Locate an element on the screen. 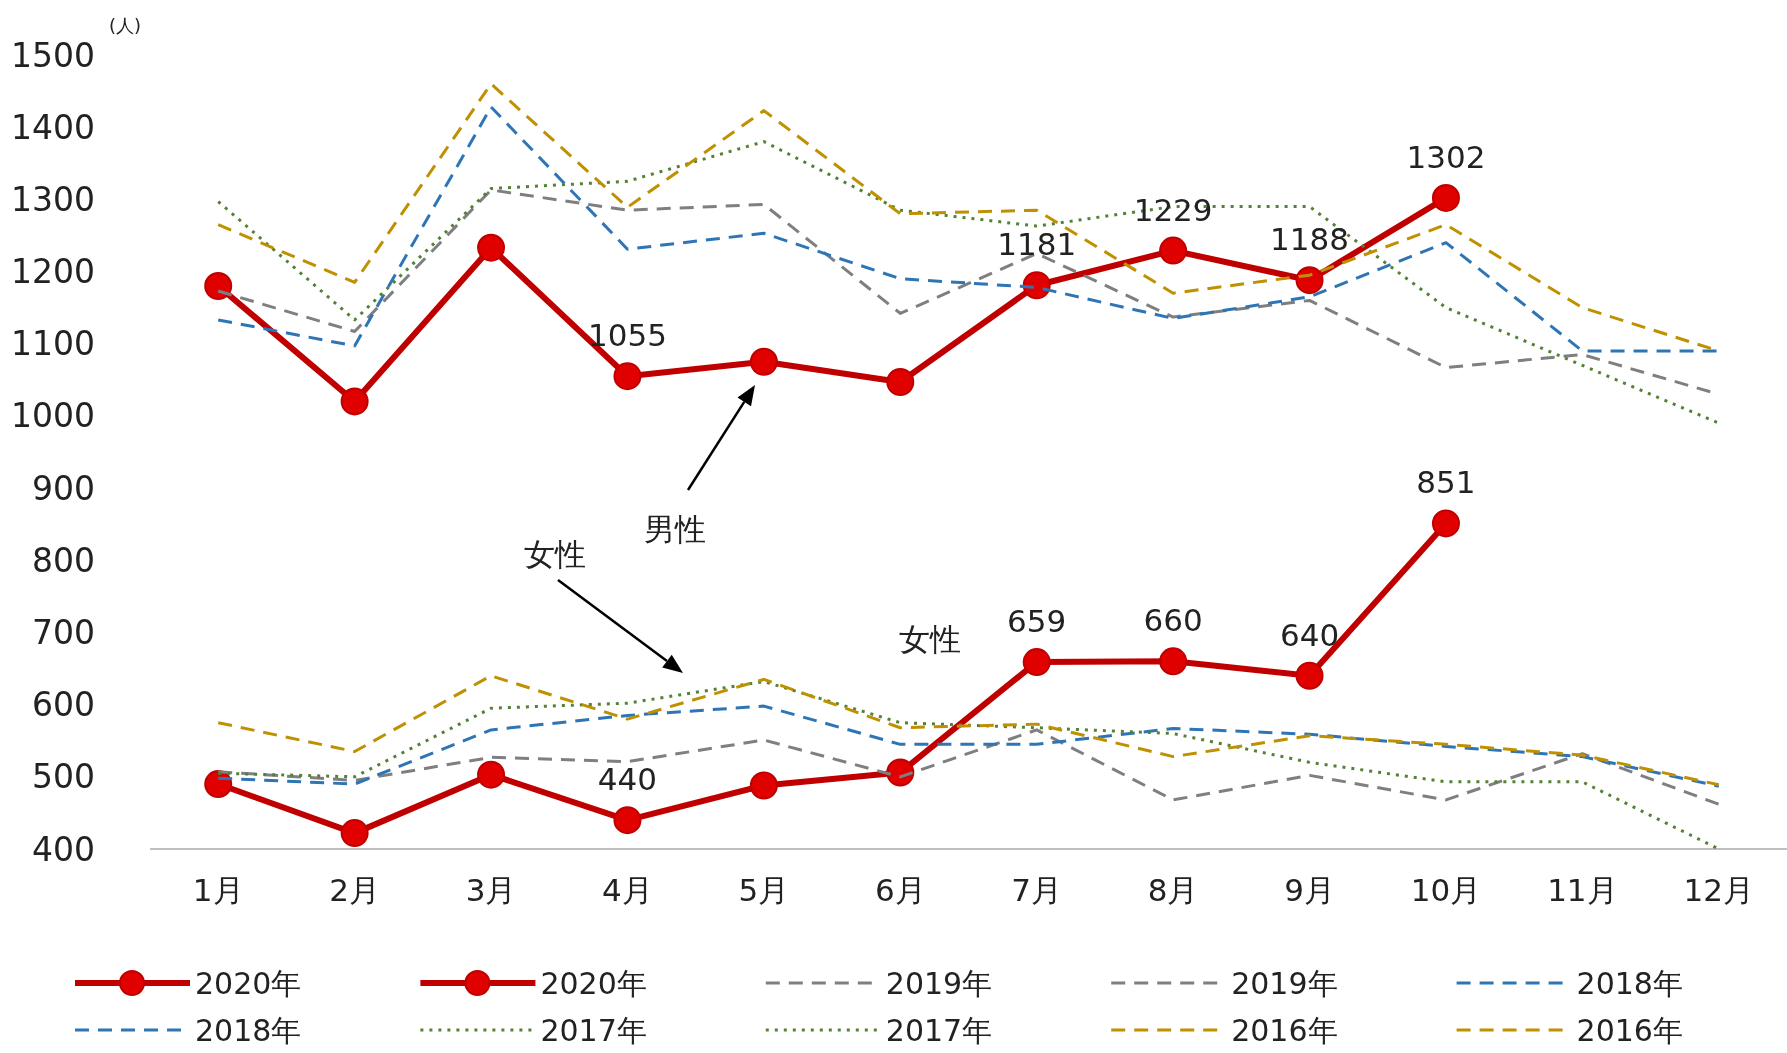  data-label: 440 is located at coordinates (627, 779).